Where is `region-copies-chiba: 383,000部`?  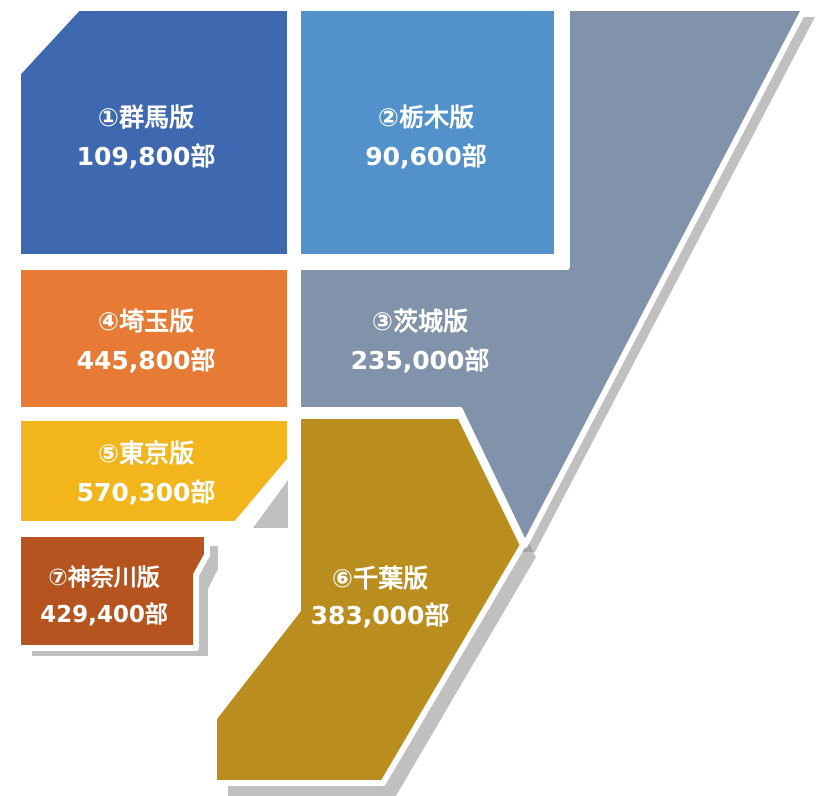
region-copies-chiba: 383,000部 is located at coordinates (380, 615).